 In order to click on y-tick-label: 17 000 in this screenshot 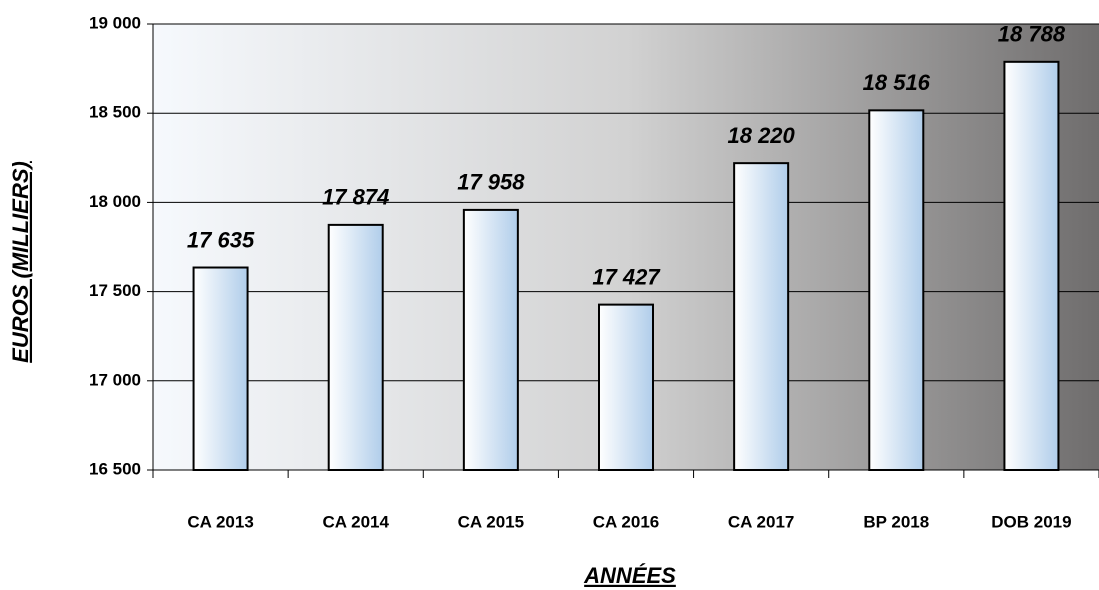, I will do `click(115, 379)`.